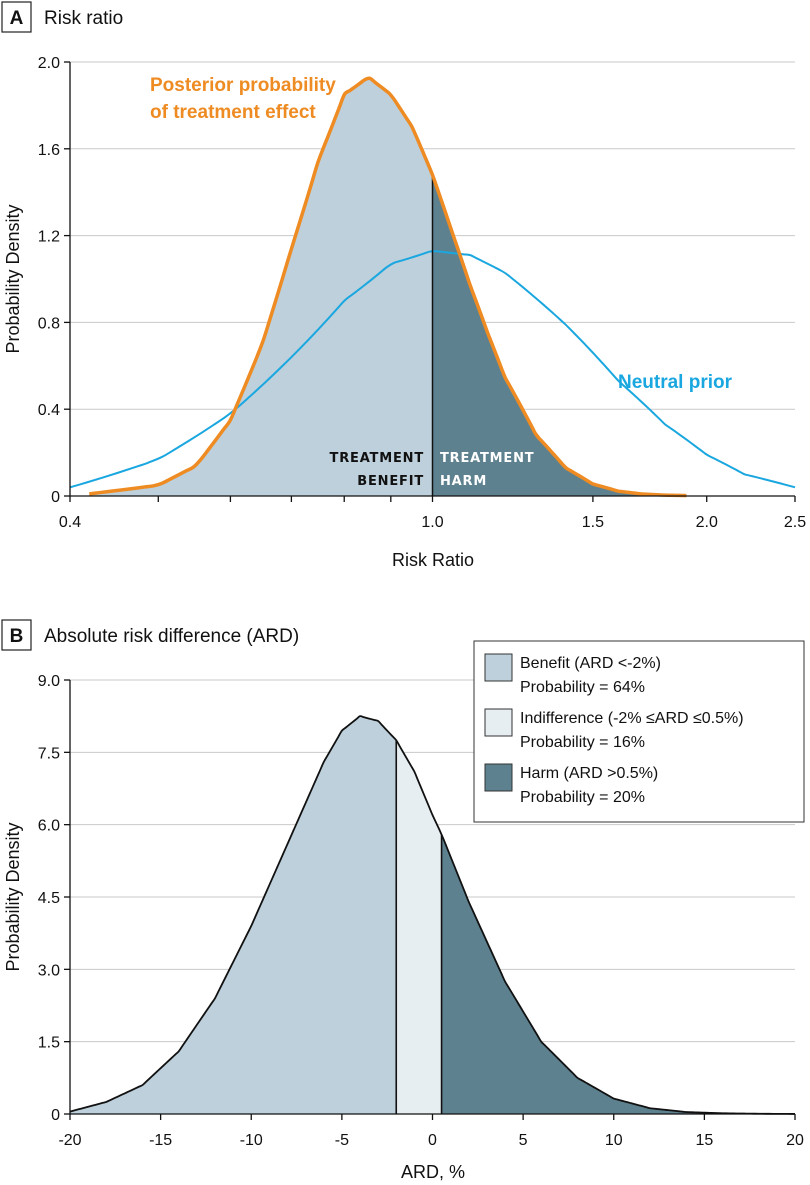 The width and height of the screenshot is (810, 1185). I want to click on panel-b-x-tick-label: 0, so click(432, 1140).